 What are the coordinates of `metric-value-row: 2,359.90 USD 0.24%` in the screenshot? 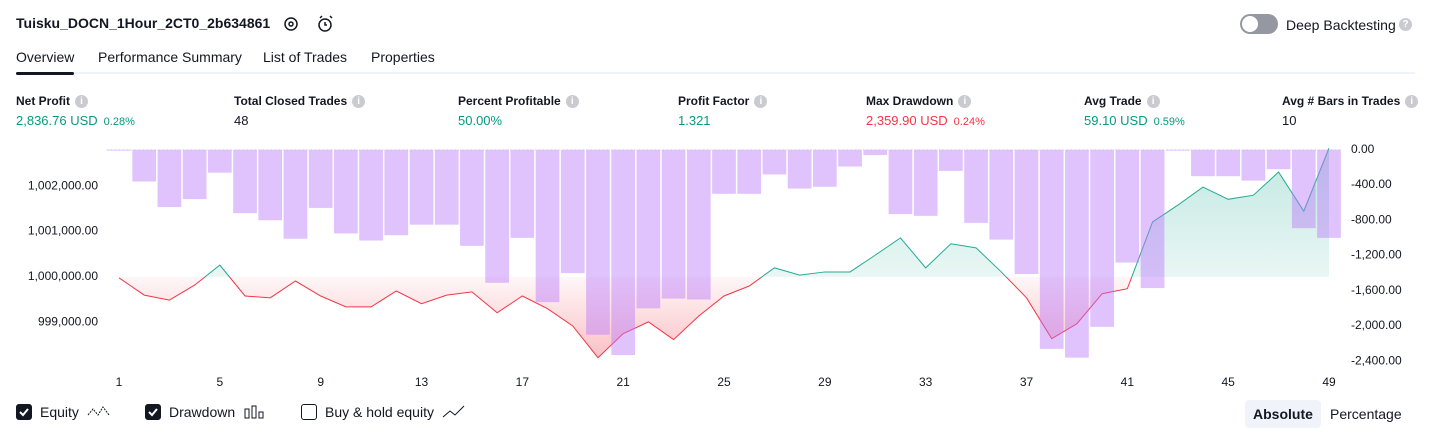 It's located at (925, 120).